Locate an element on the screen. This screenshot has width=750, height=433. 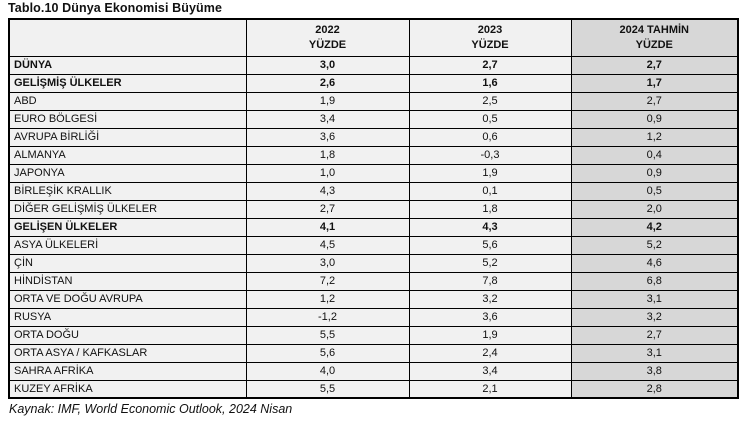
row-label-cell: JAPONYA is located at coordinates (127, 173).